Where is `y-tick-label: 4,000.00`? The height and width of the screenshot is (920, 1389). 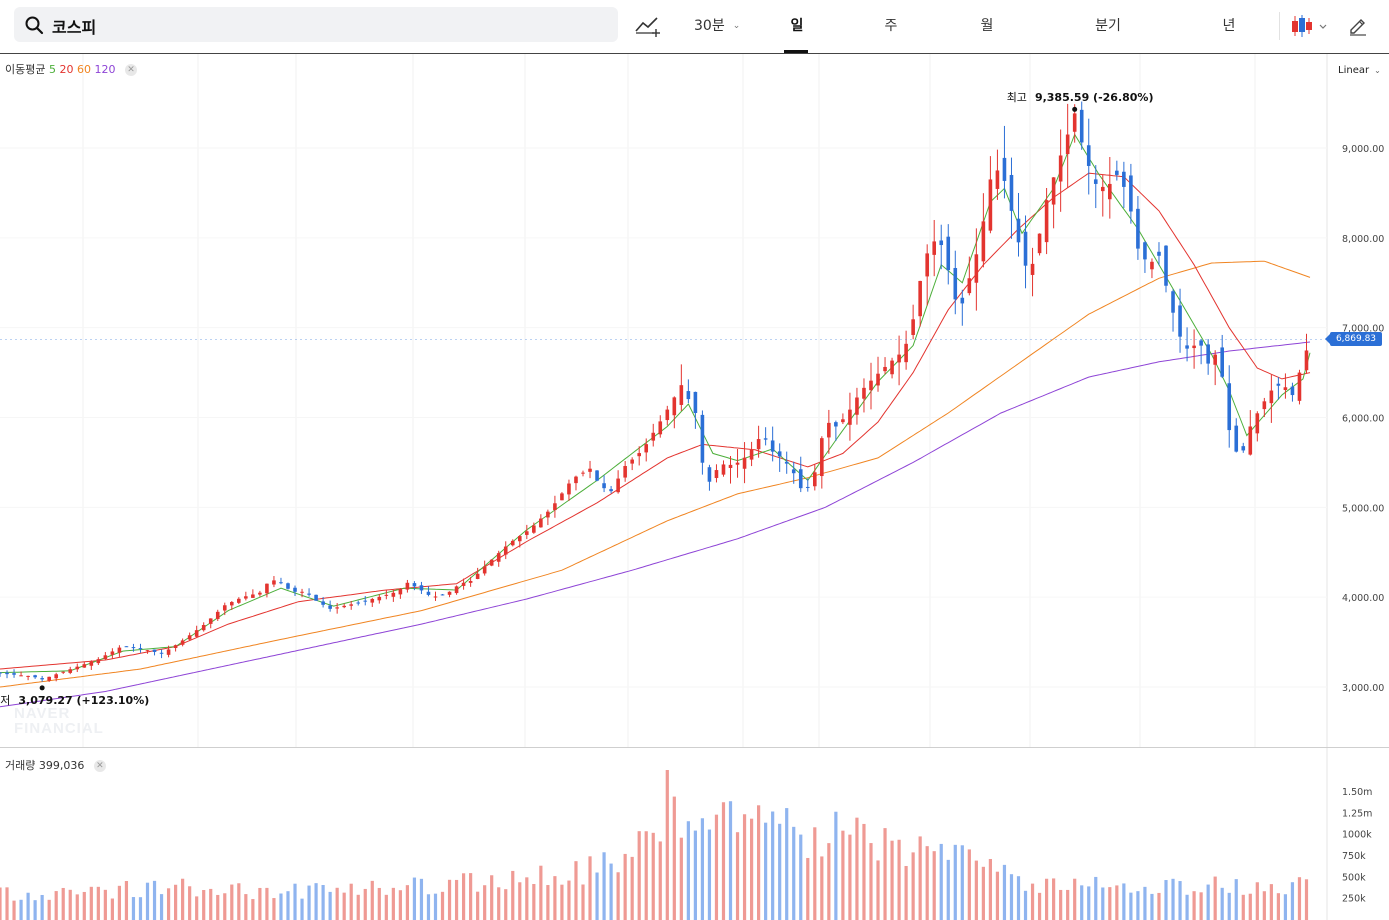
y-tick-label: 4,000.00 is located at coordinates (1363, 598).